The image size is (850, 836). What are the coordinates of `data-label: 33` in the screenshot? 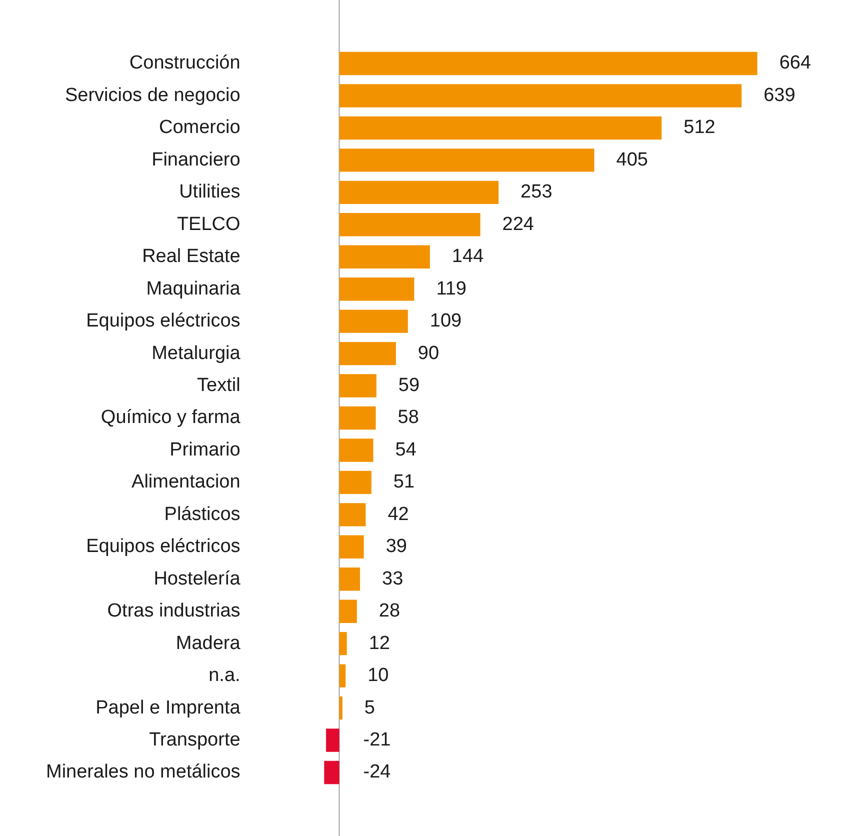 It's located at (393, 579).